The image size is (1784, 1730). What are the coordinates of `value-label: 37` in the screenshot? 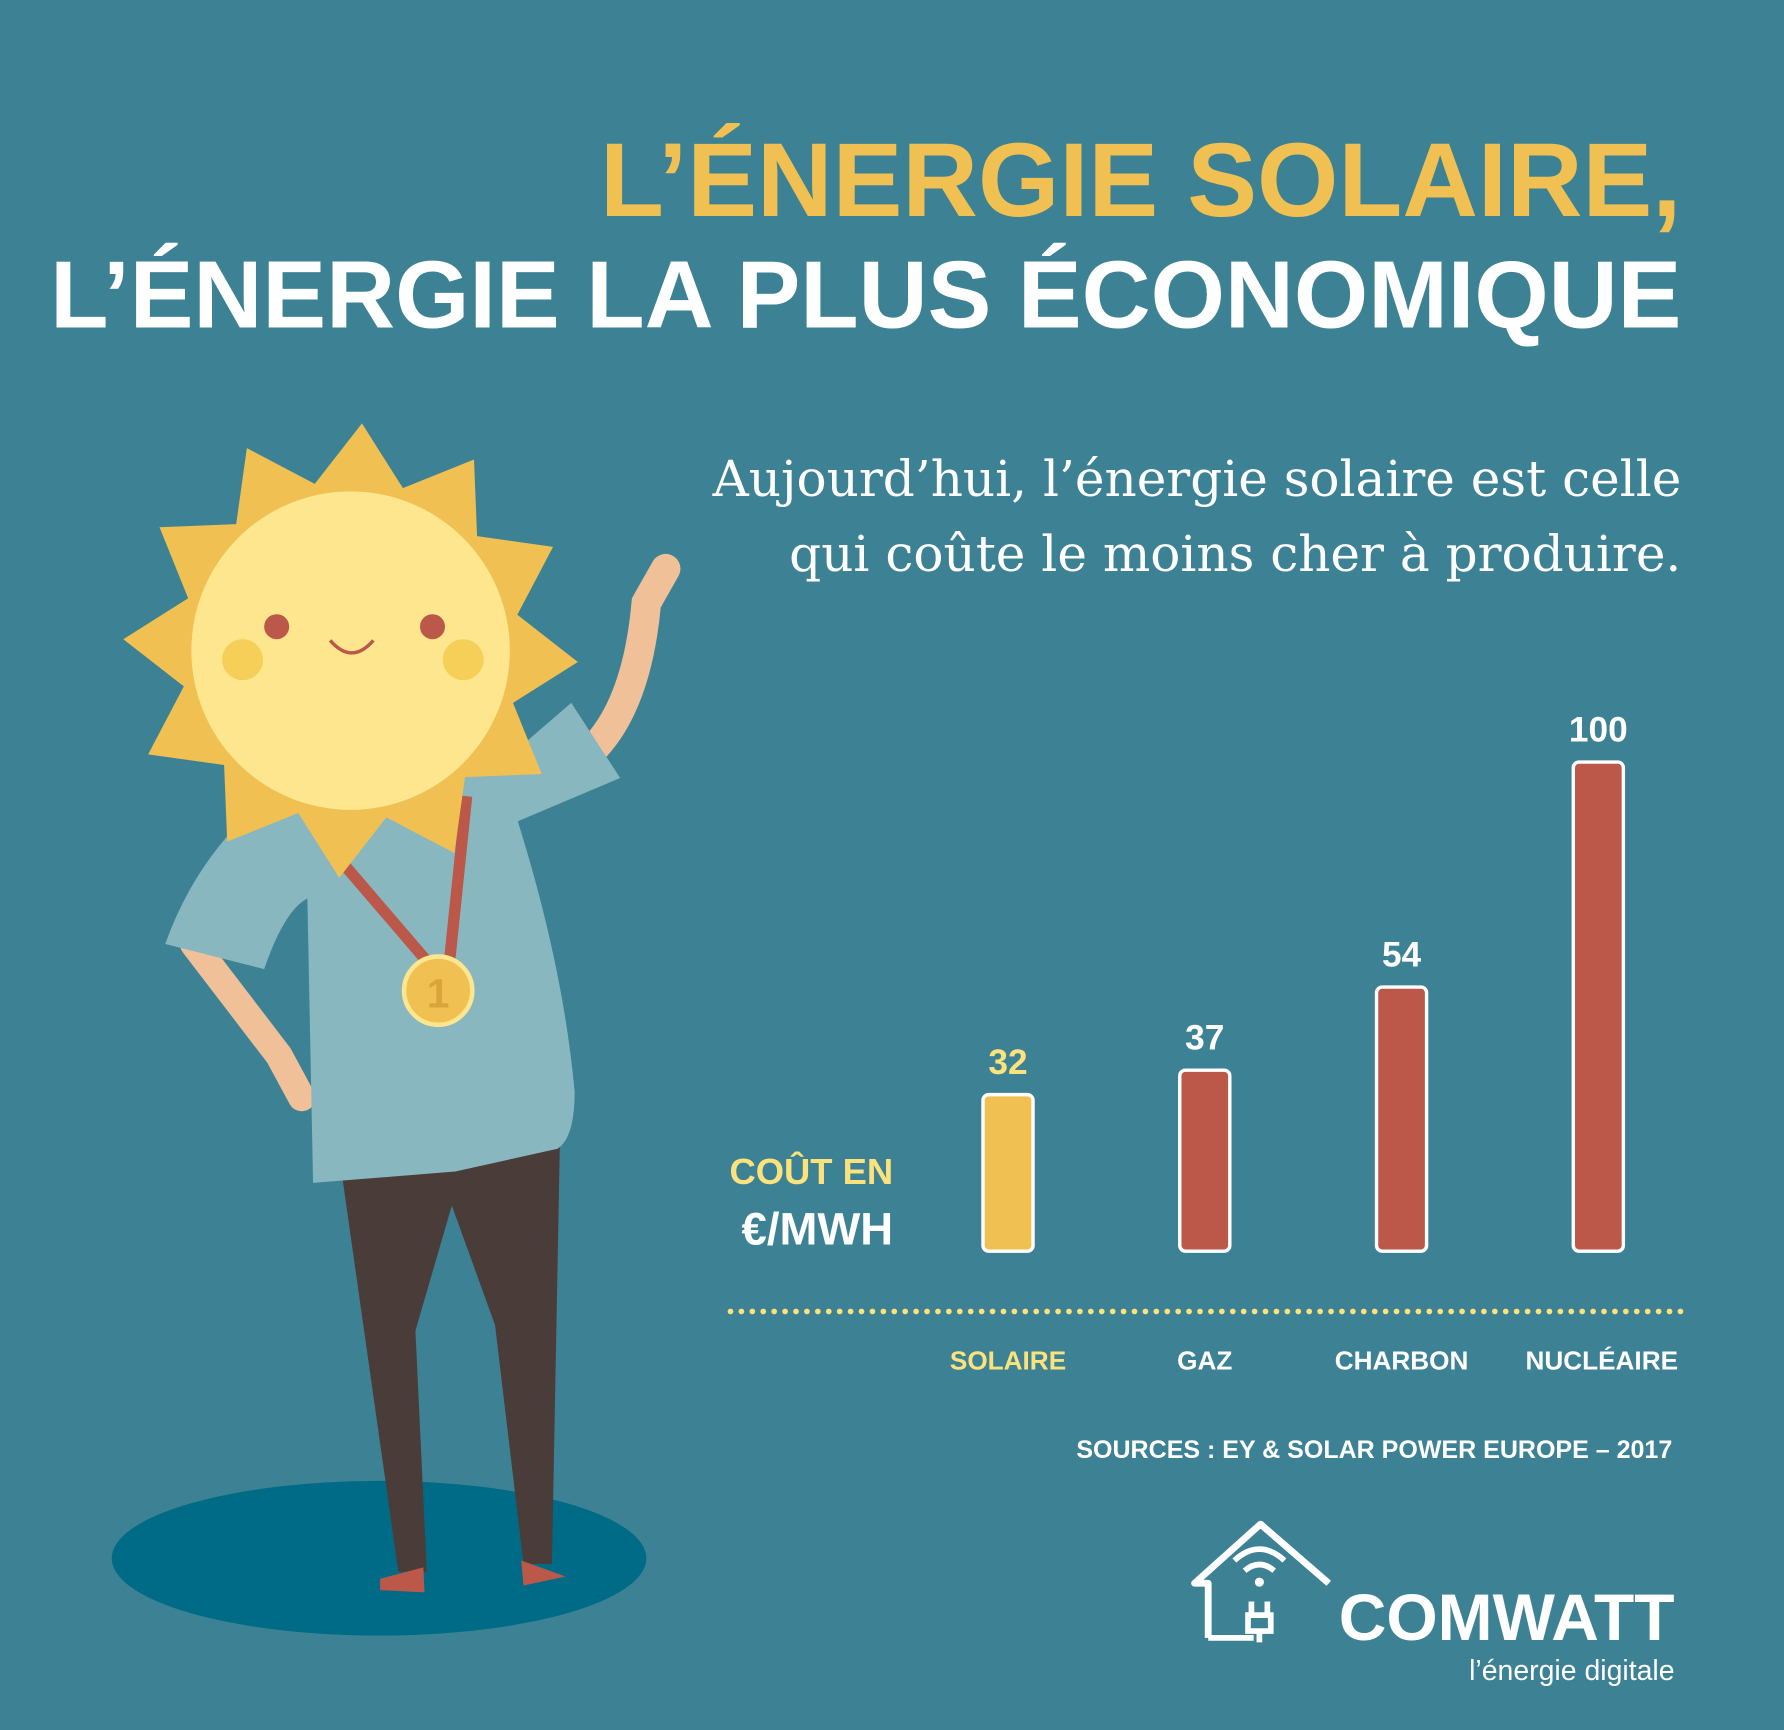 It's located at (1204, 1038).